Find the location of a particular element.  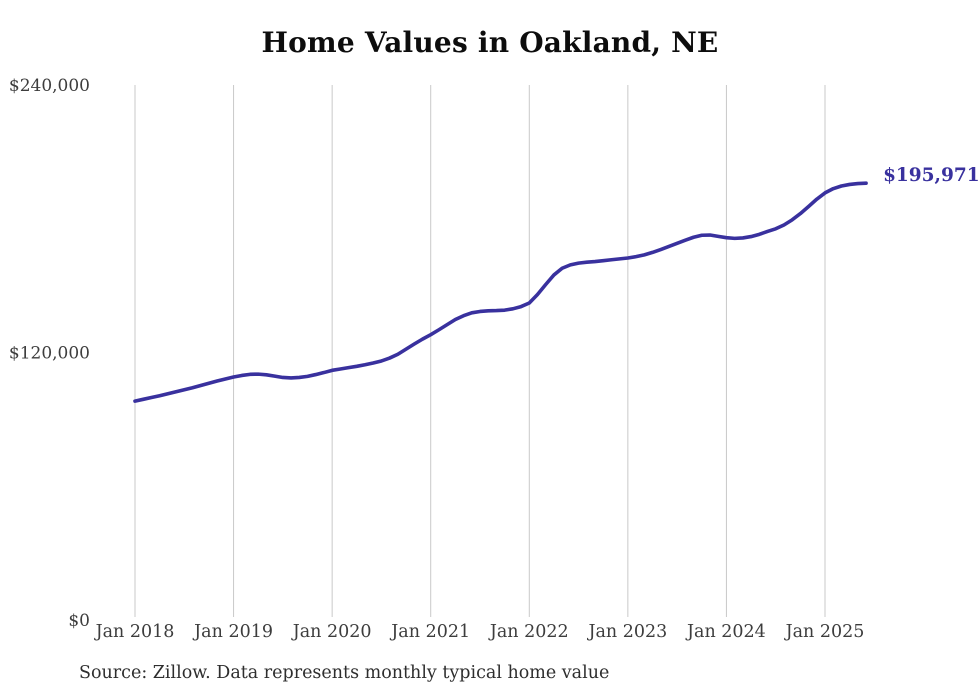

x-axis-tick-label: Jan 2019 is located at coordinates (232, 632).